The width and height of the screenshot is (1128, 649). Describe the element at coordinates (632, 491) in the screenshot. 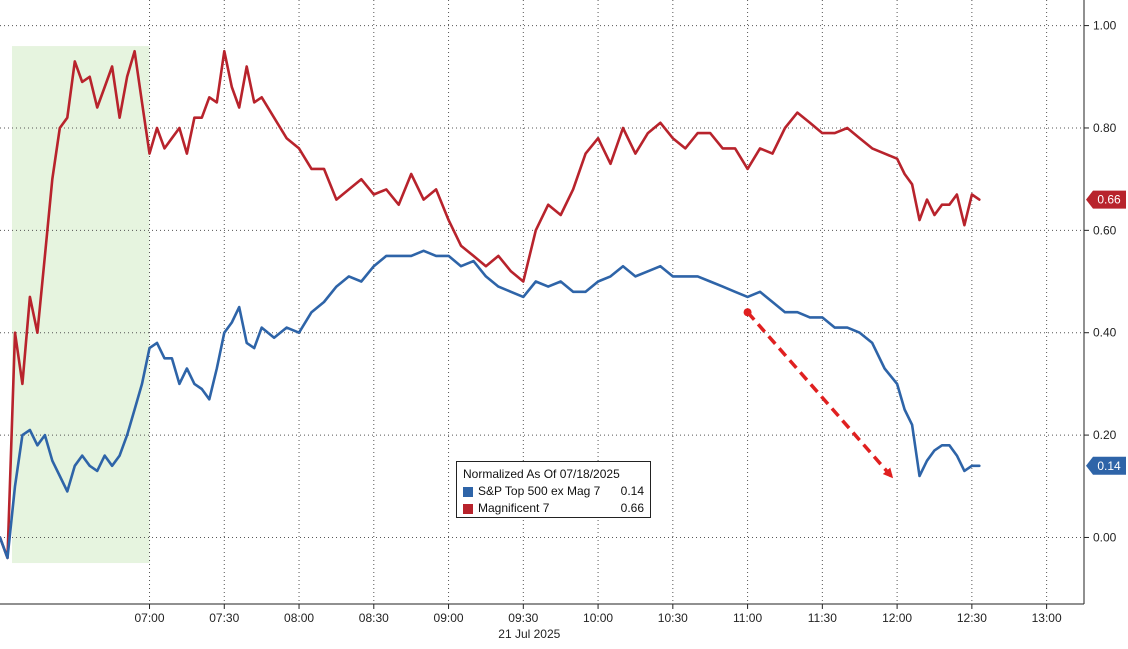

I see `legend-value: 0.14` at that location.